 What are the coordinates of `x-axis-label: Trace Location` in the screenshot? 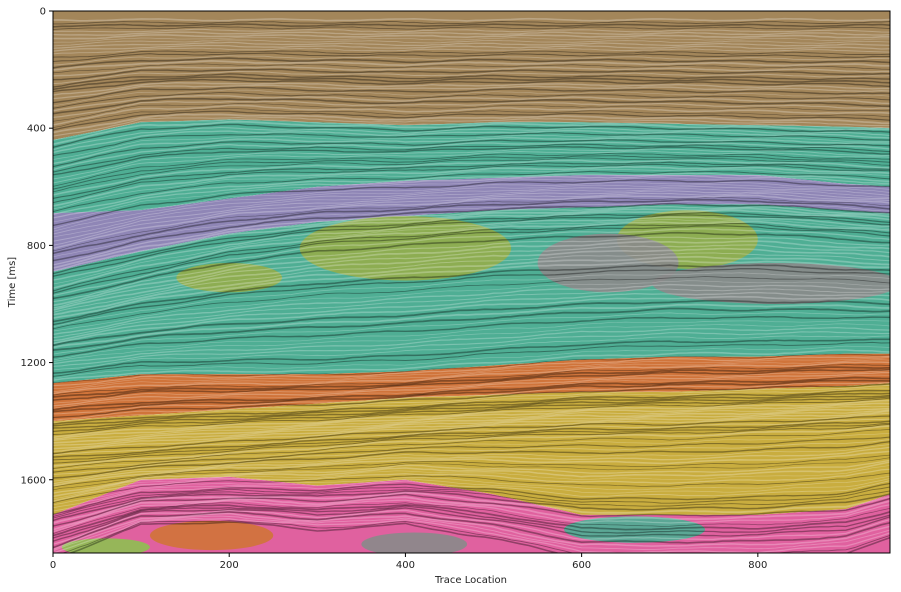 It's located at (470, 580).